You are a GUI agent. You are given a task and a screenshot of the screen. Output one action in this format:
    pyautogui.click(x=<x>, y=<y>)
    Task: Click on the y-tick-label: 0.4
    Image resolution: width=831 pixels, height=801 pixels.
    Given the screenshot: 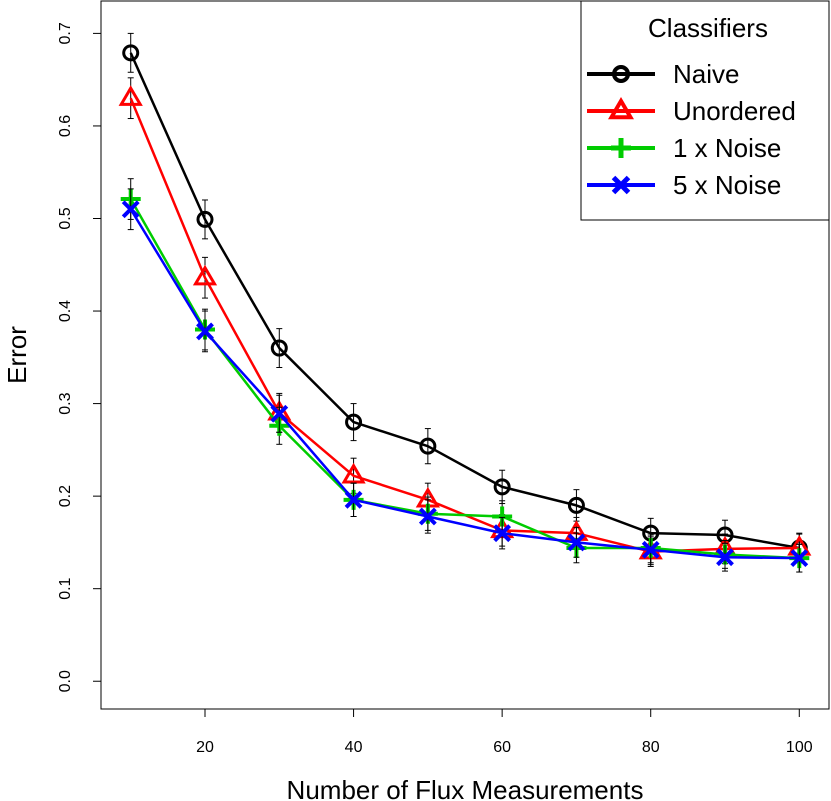 What is the action you would take?
    pyautogui.click(x=65, y=311)
    